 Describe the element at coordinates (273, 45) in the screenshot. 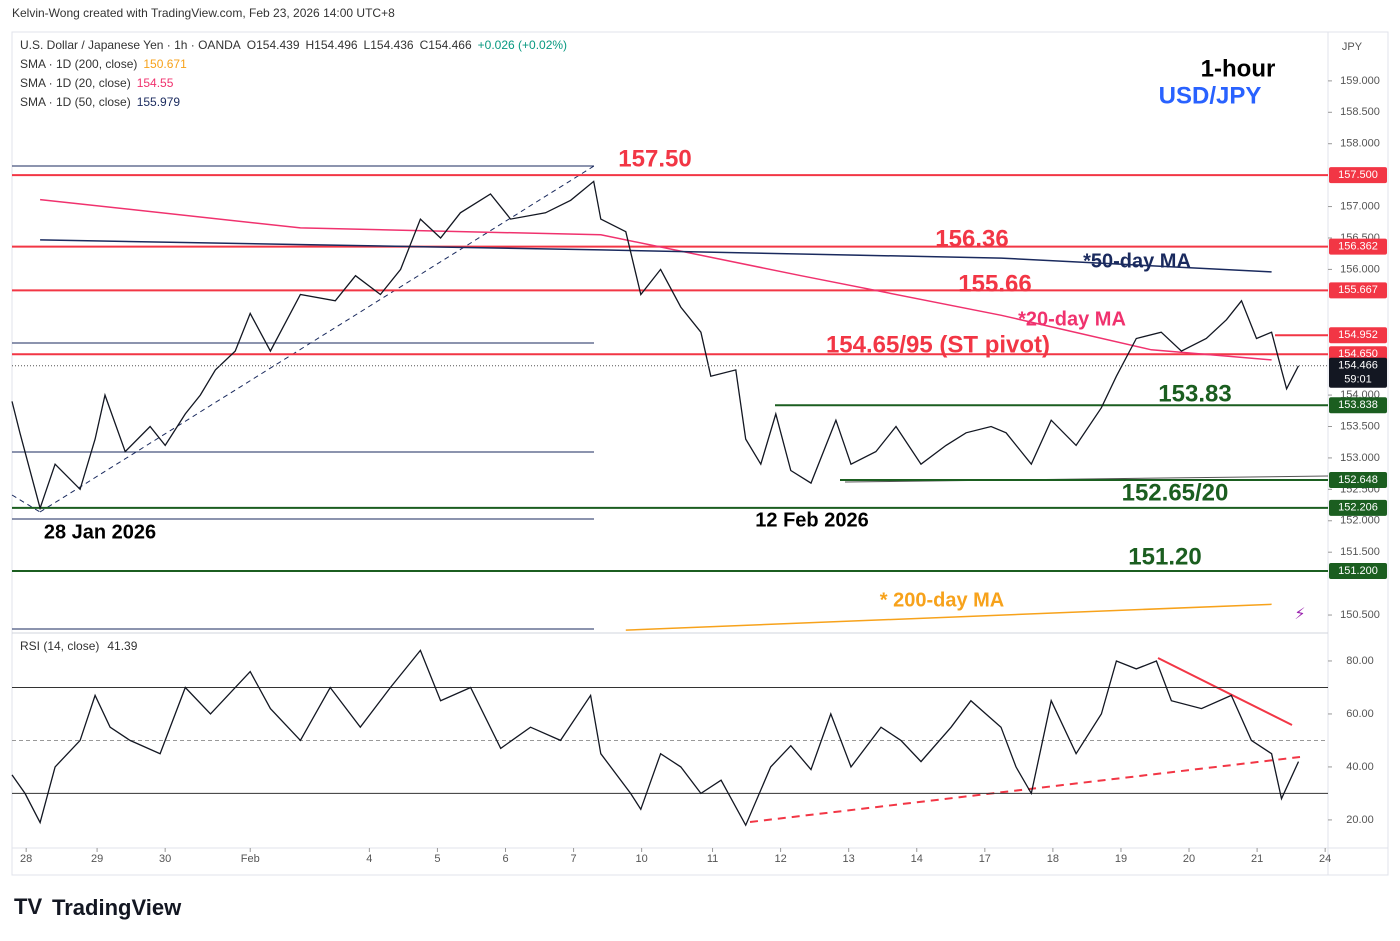

I see `legend-open: O154.439` at that location.